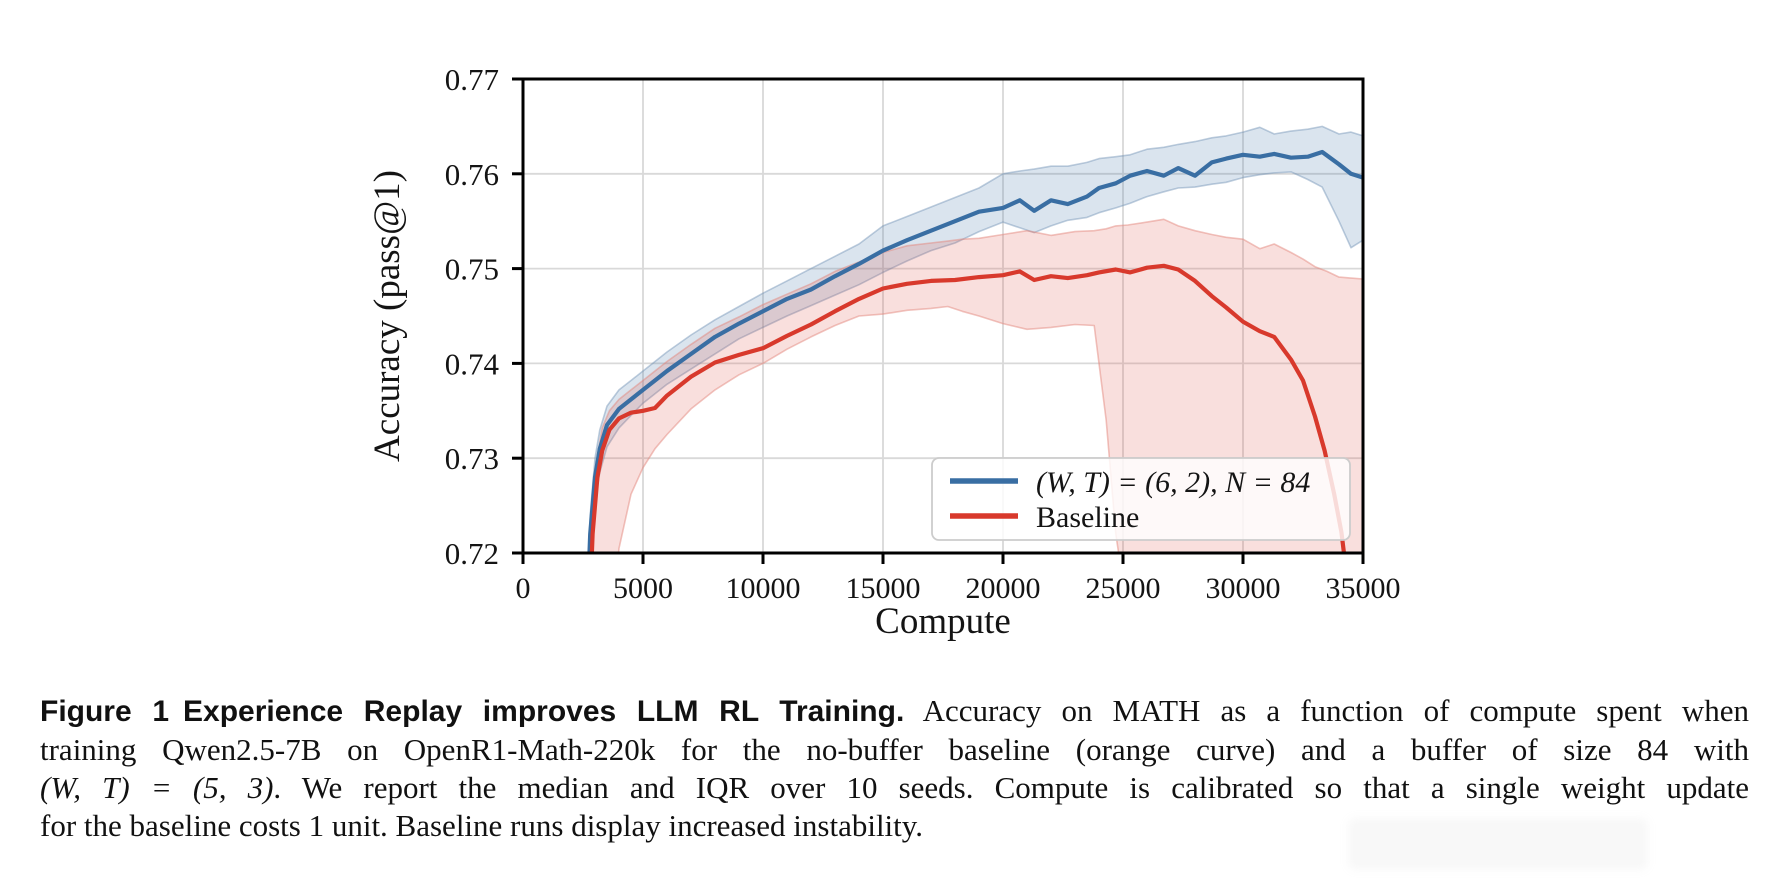  I want to click on x-tick-label: 35000, so click(1363, 588).